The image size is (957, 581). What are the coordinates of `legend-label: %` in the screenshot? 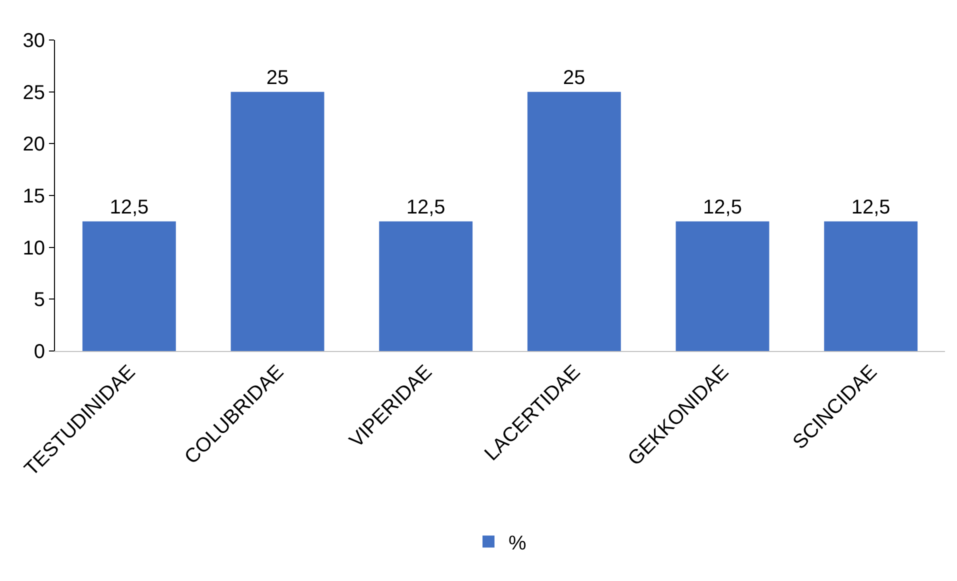 It's located at (517, 543).